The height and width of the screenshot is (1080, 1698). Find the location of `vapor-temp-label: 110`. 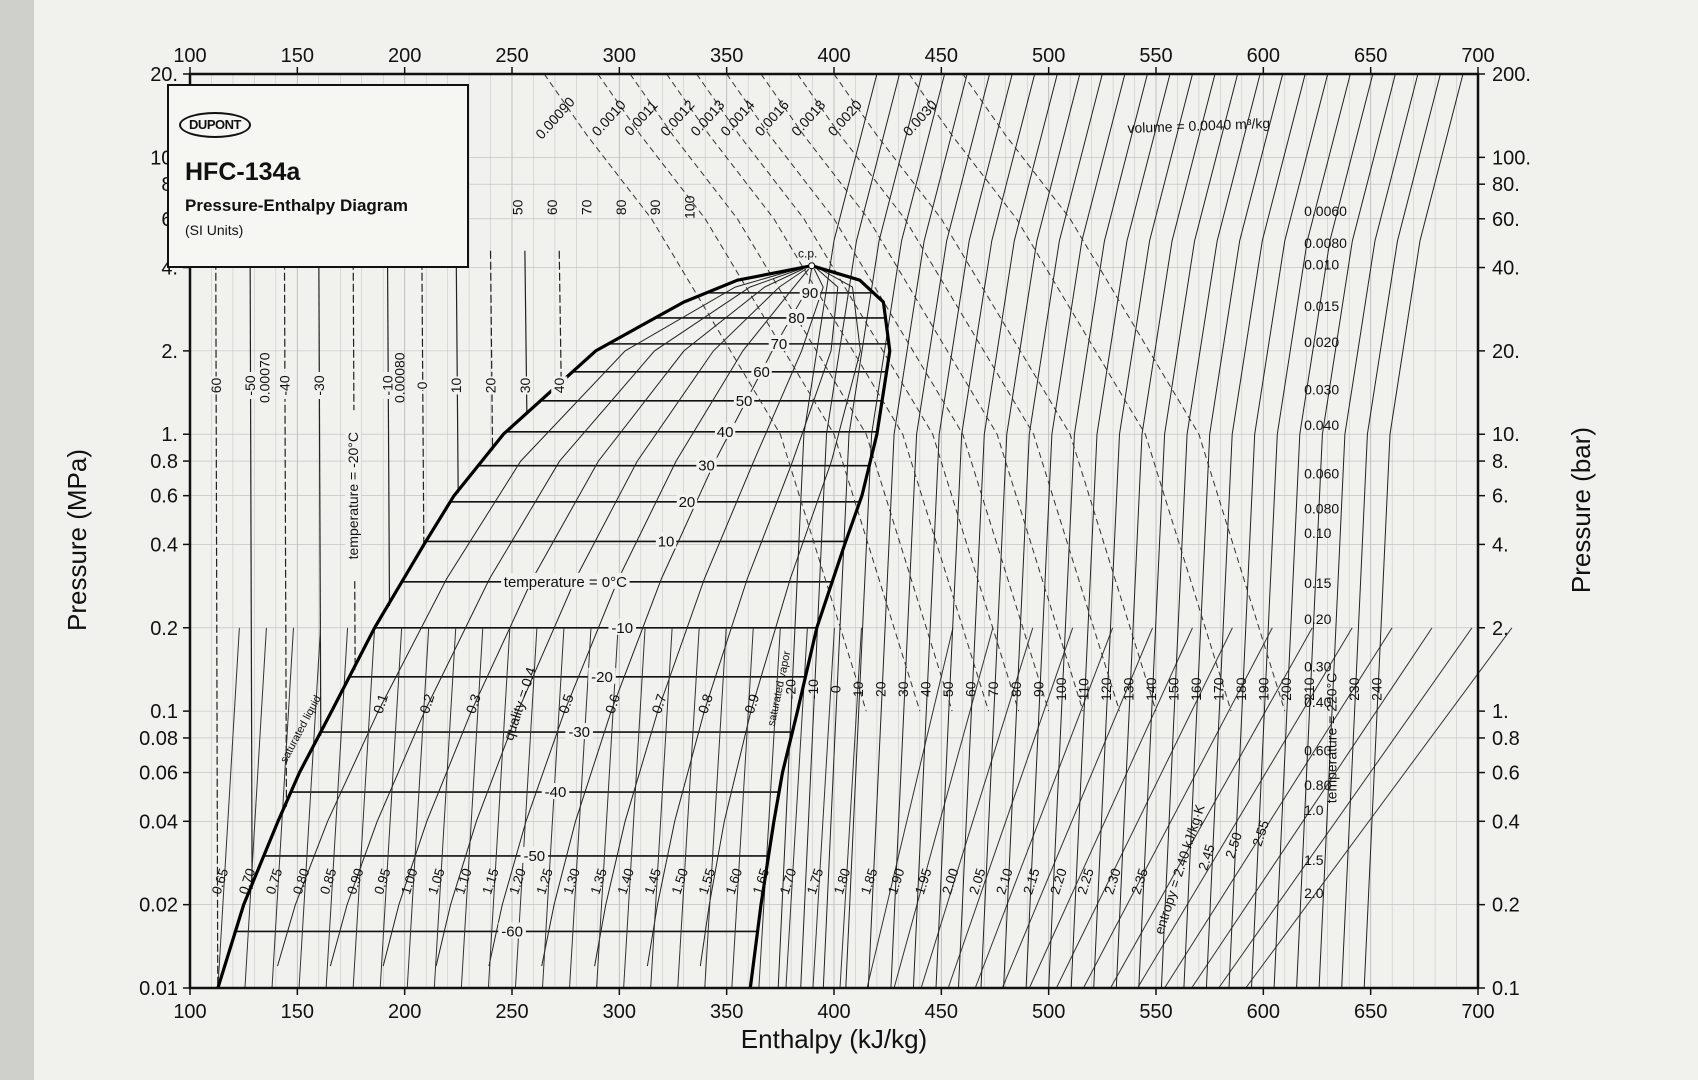

vapor-temp-label: 110 is located at coordinates (1083, 689).